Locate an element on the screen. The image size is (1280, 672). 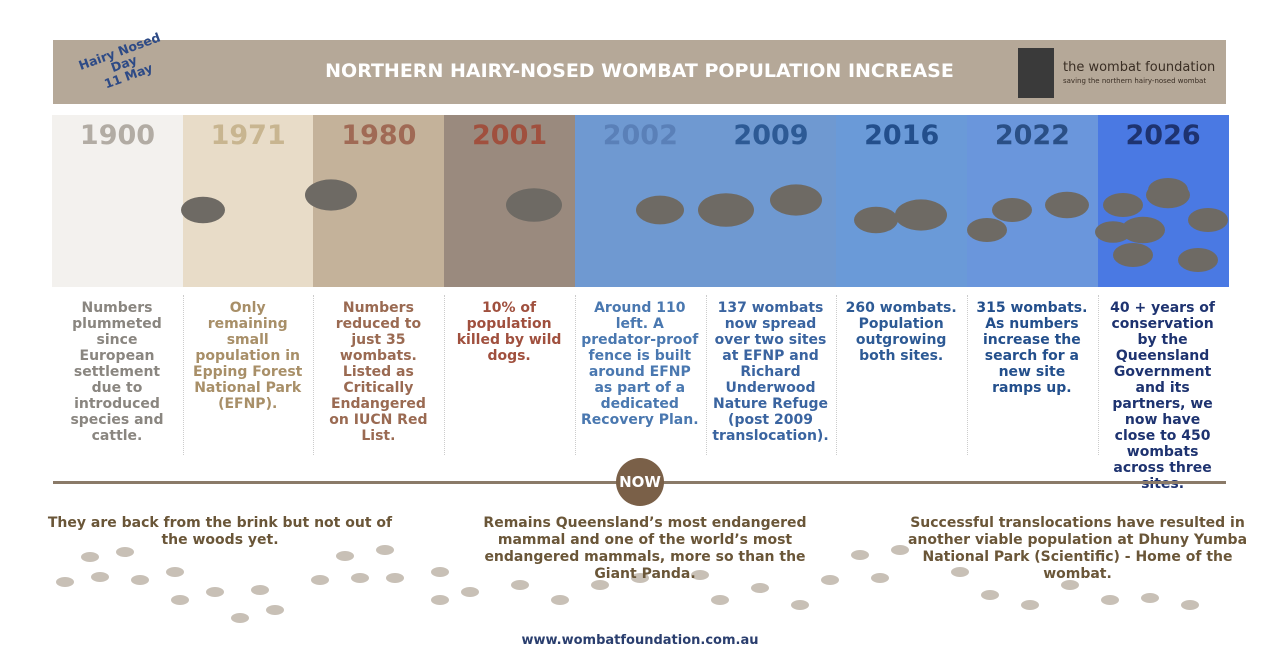
timeline-column: 2002 is located at coordinates (640, 201).